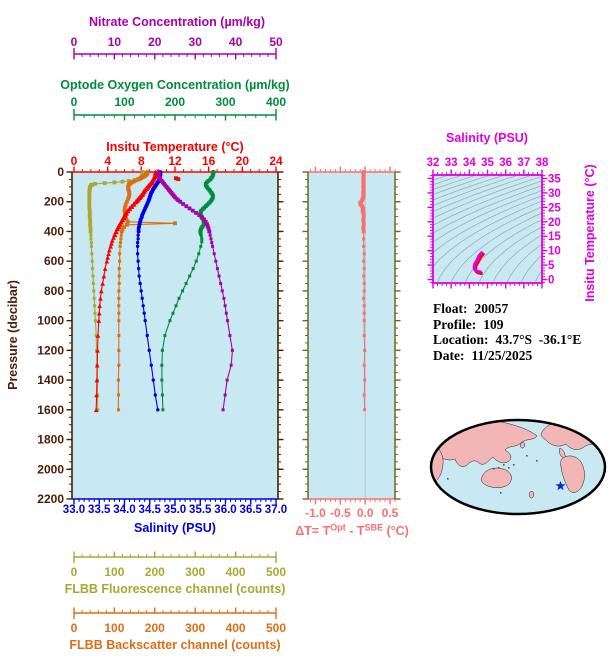 Image resolution: width=610 pixels, height=664 pixels. Describe the element at coordinates (469, 163) in the screenshot. I see `tick-label: 34` at that location.